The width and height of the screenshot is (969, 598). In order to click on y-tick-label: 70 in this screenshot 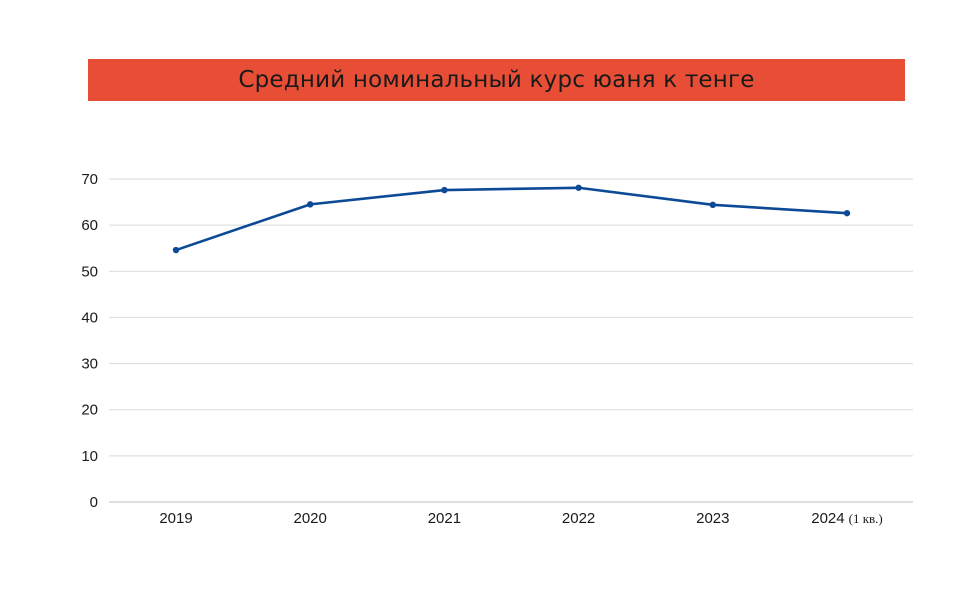, I will do `click(89, 179)`.